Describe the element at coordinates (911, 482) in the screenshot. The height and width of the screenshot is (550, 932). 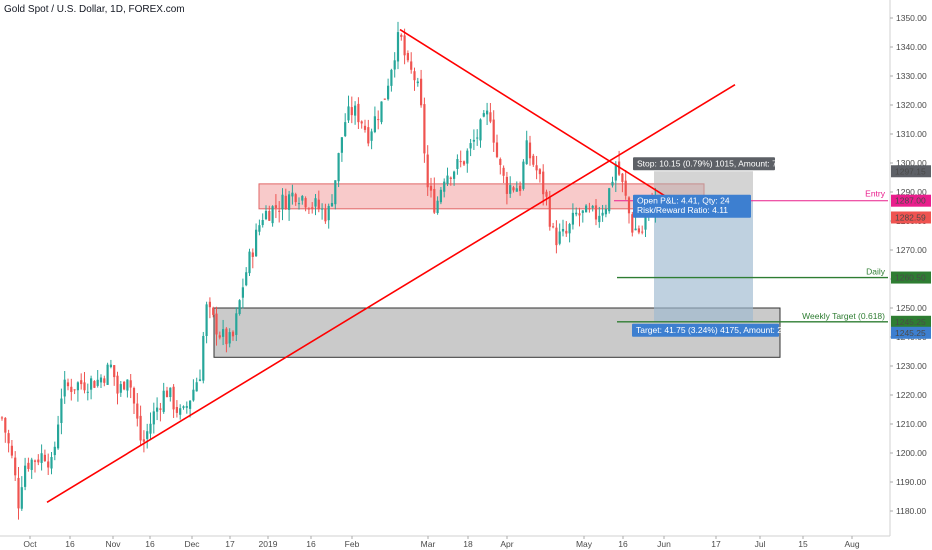
I see `y-tick-label: 1190.00` at that location.